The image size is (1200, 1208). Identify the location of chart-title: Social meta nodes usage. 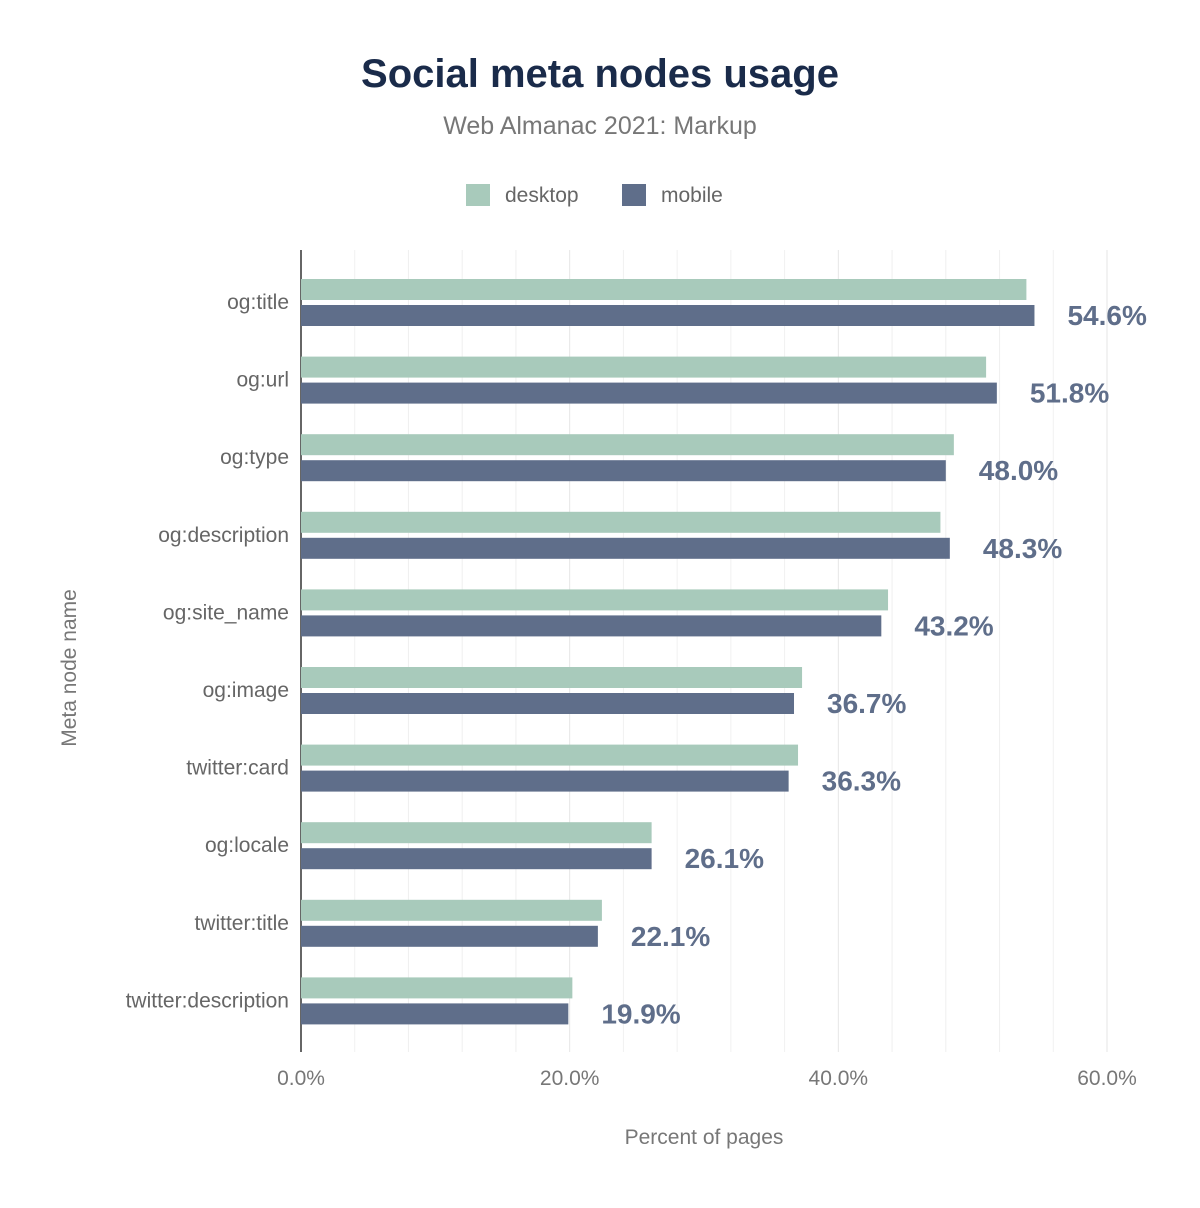
(600, 74).